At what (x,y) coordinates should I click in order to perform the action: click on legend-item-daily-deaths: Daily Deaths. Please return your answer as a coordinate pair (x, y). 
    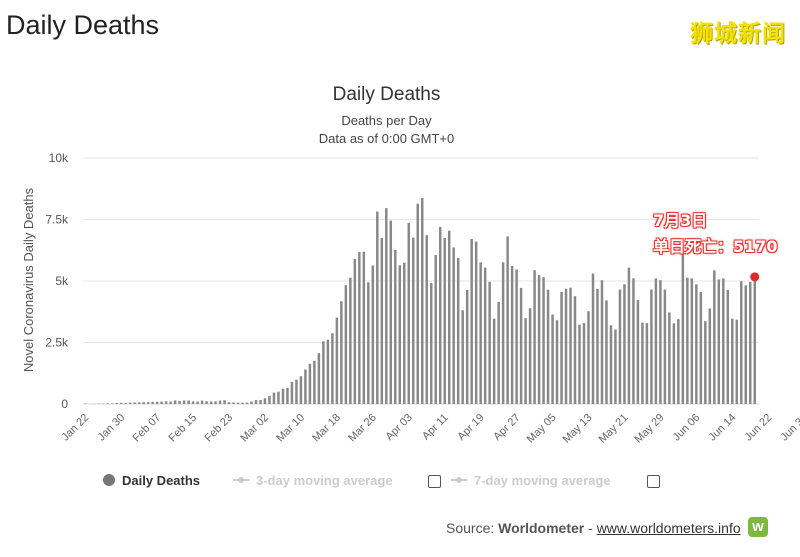
    Looking at the image, I should click on (151, 480).